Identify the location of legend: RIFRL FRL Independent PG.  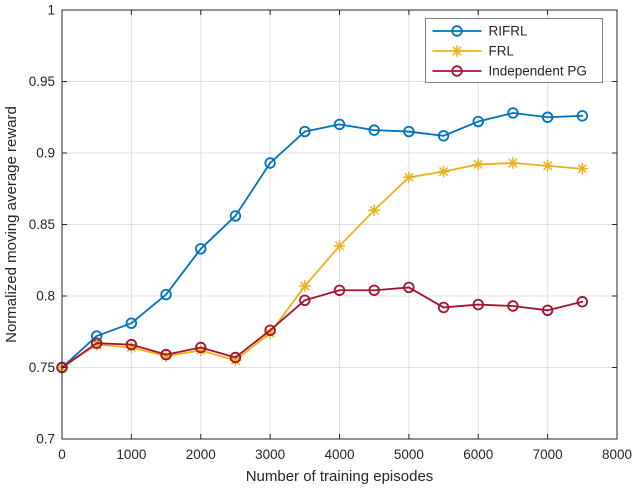
(514, 50).